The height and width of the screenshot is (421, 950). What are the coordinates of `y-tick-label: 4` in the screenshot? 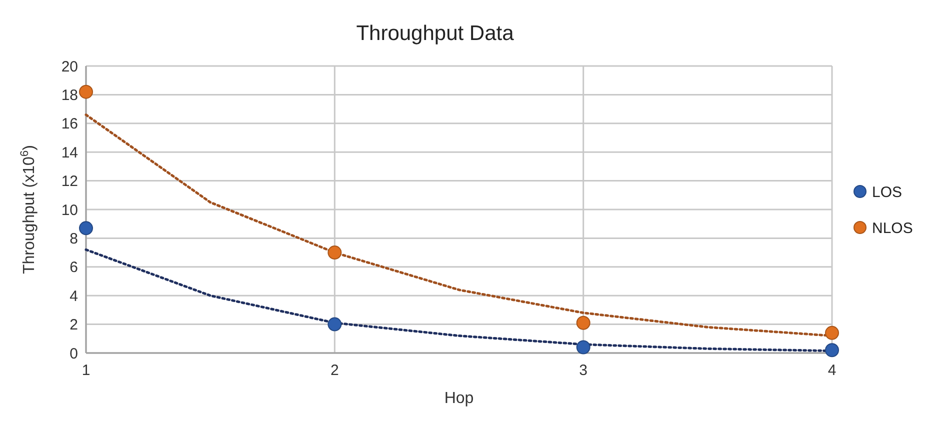 It's located at (74, 296).